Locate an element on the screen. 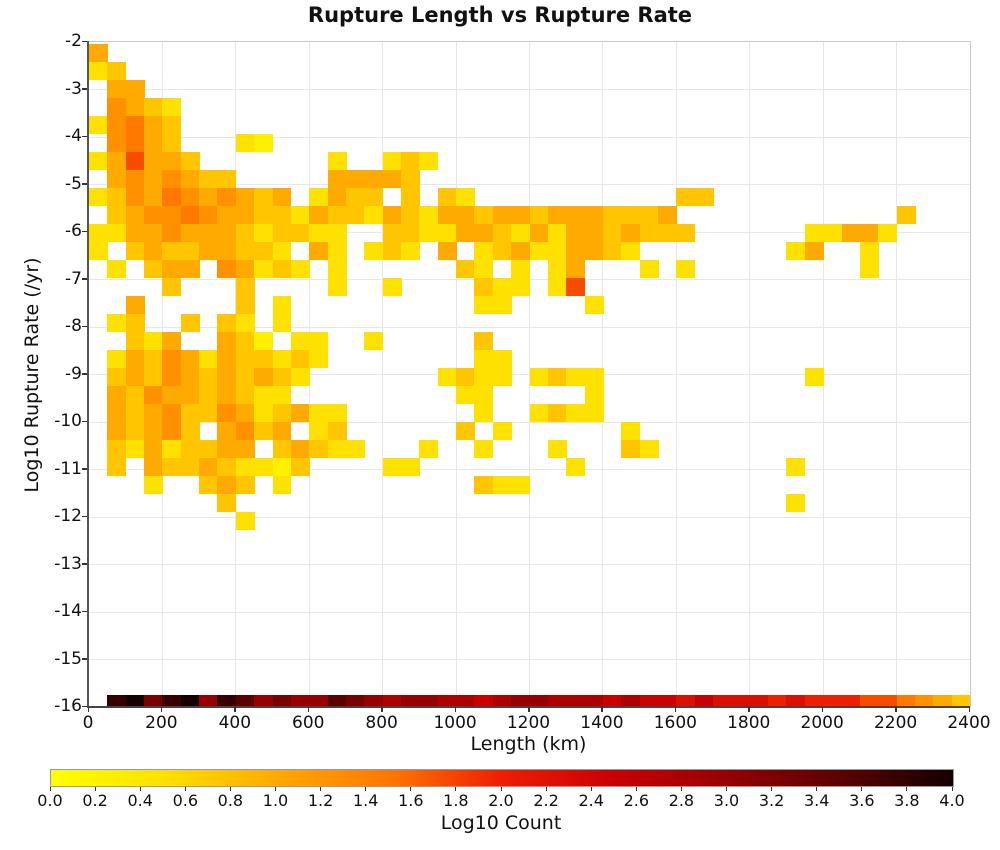 Image resolution: width=1000 pixels, height=850 pixels. y-tick-label: -14 is located at coordinates (68, 611).